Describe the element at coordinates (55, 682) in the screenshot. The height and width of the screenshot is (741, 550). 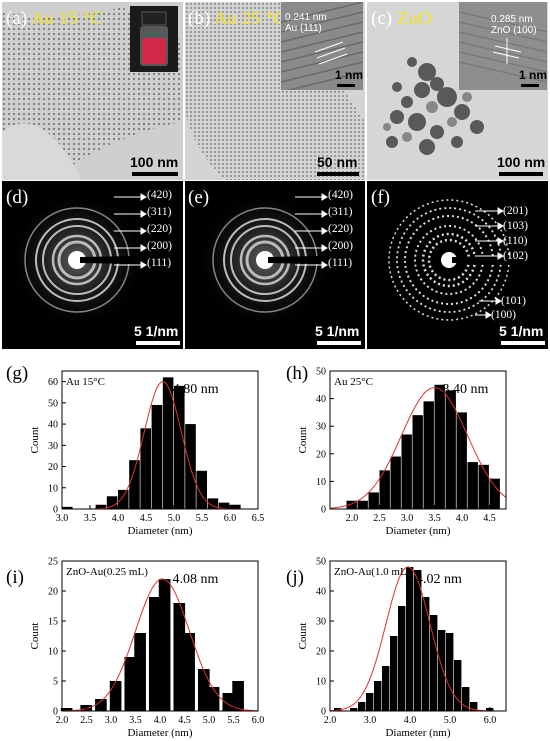
I see `chart-i-ytick-label: 5` at that location.